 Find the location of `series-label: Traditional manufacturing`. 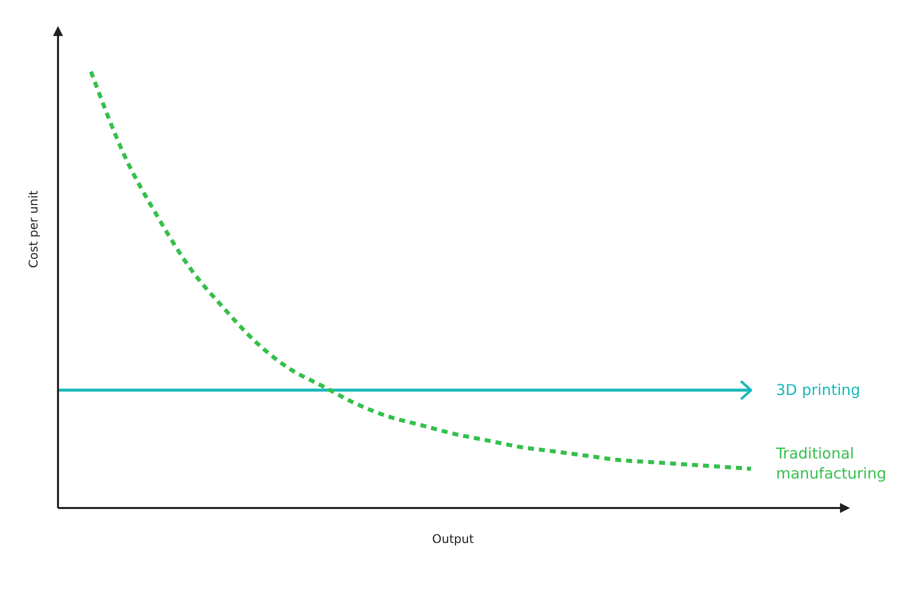

series-label: Traditional manufacturing is located at coordinates (830, 463).